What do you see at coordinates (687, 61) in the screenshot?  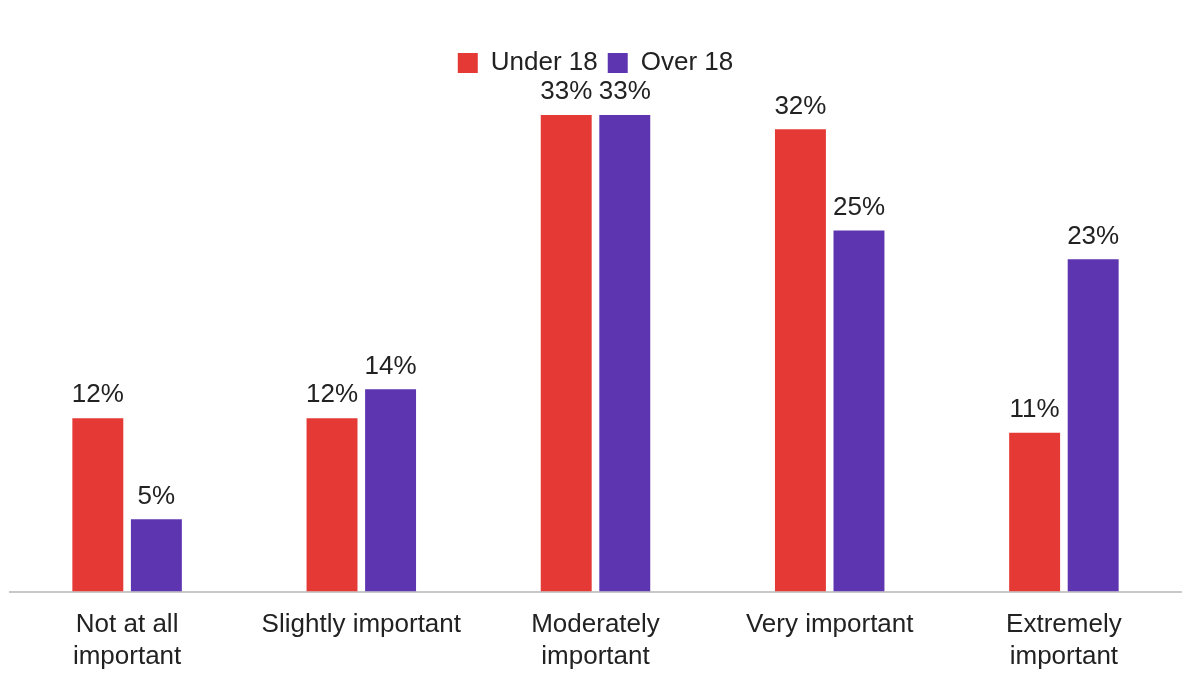 I see `legend-label: Over 18` at bounding box center [687, 61].